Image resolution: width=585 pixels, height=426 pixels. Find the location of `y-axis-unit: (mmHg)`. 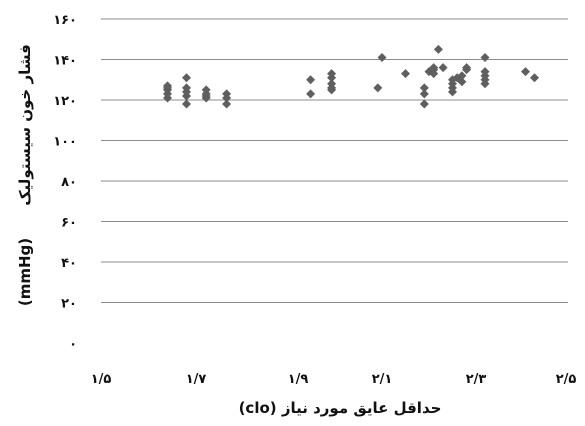

y-axis-unit: (mmHg) is located at coordinates (25, 272).